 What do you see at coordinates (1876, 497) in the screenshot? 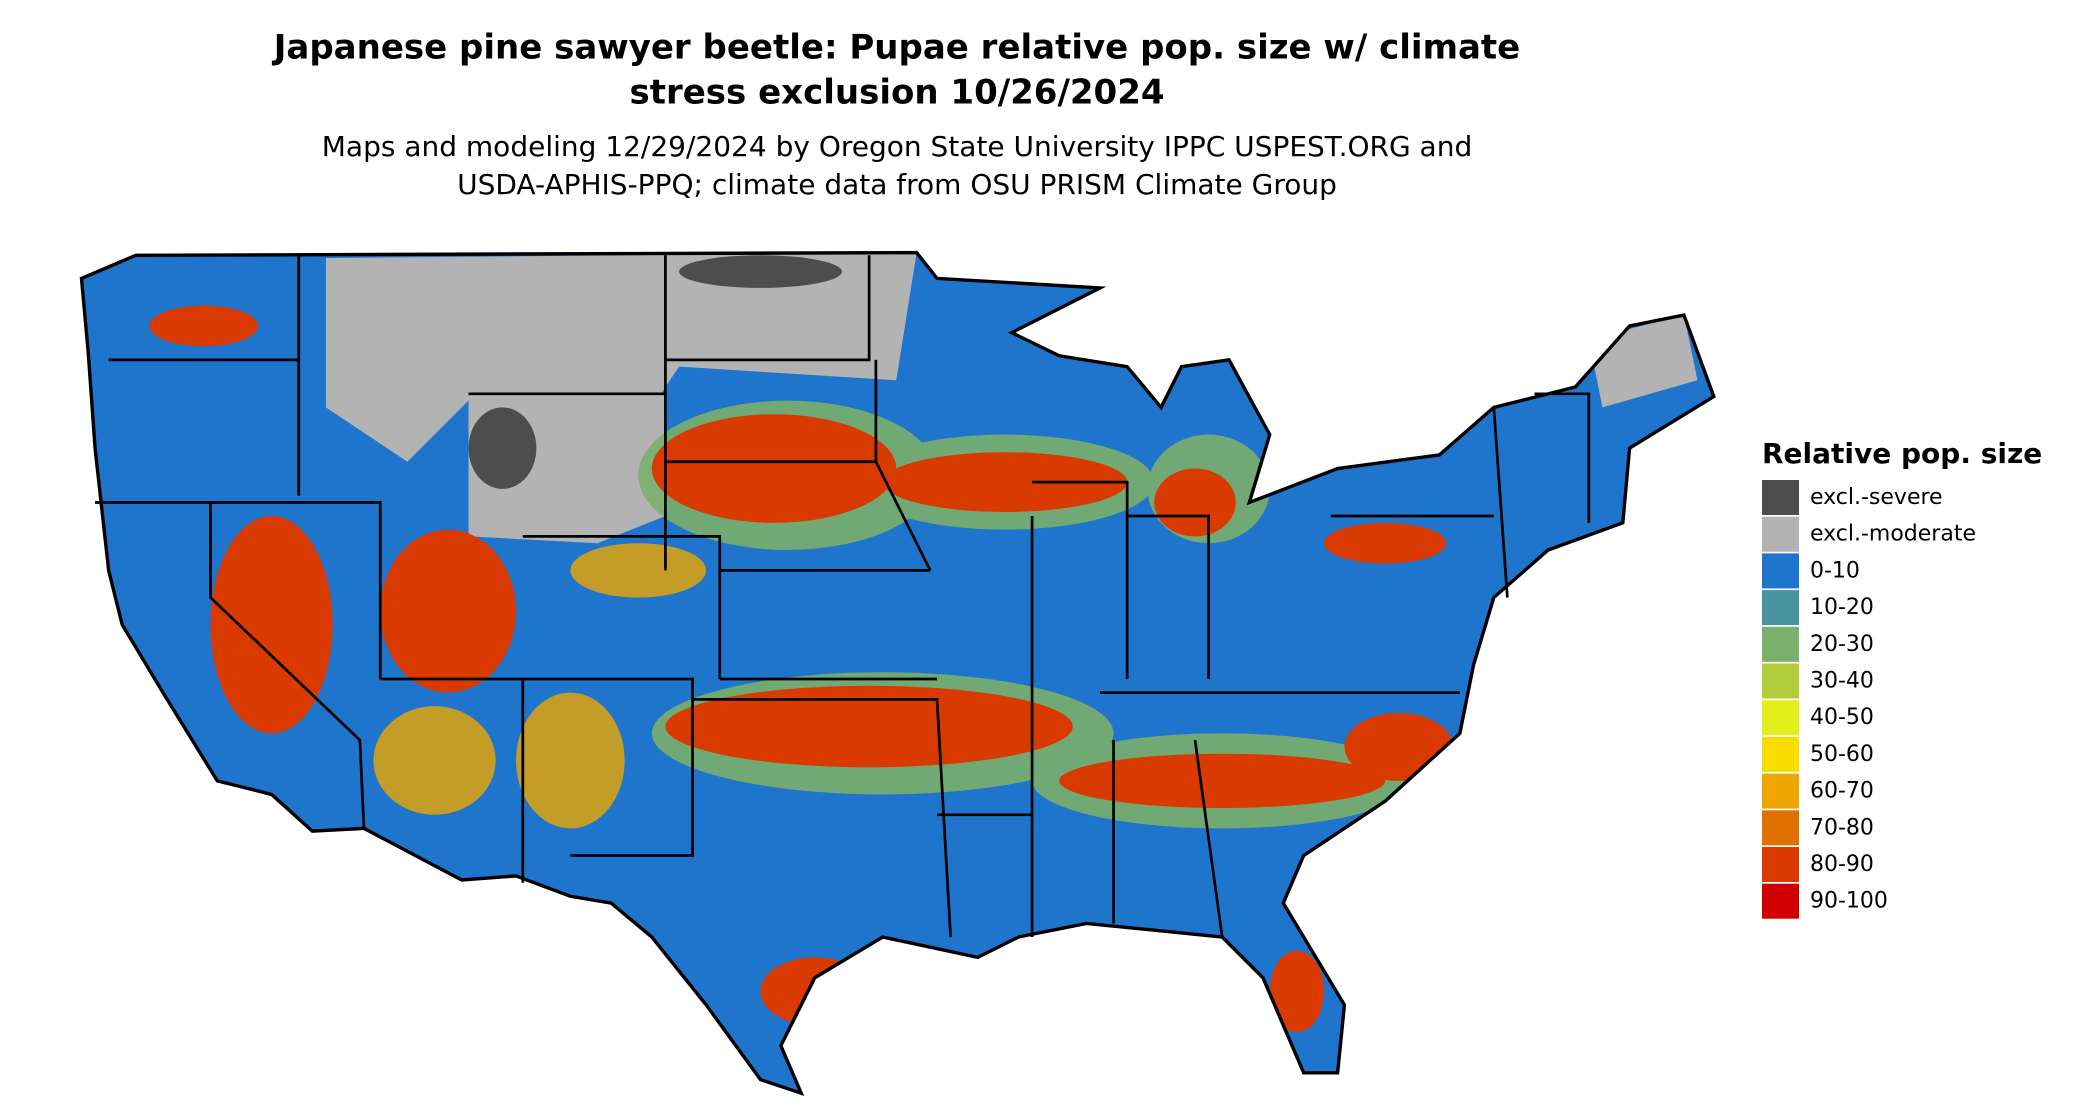
I see `legend-label: excl.-severe` at bounding box center [1876, 497].